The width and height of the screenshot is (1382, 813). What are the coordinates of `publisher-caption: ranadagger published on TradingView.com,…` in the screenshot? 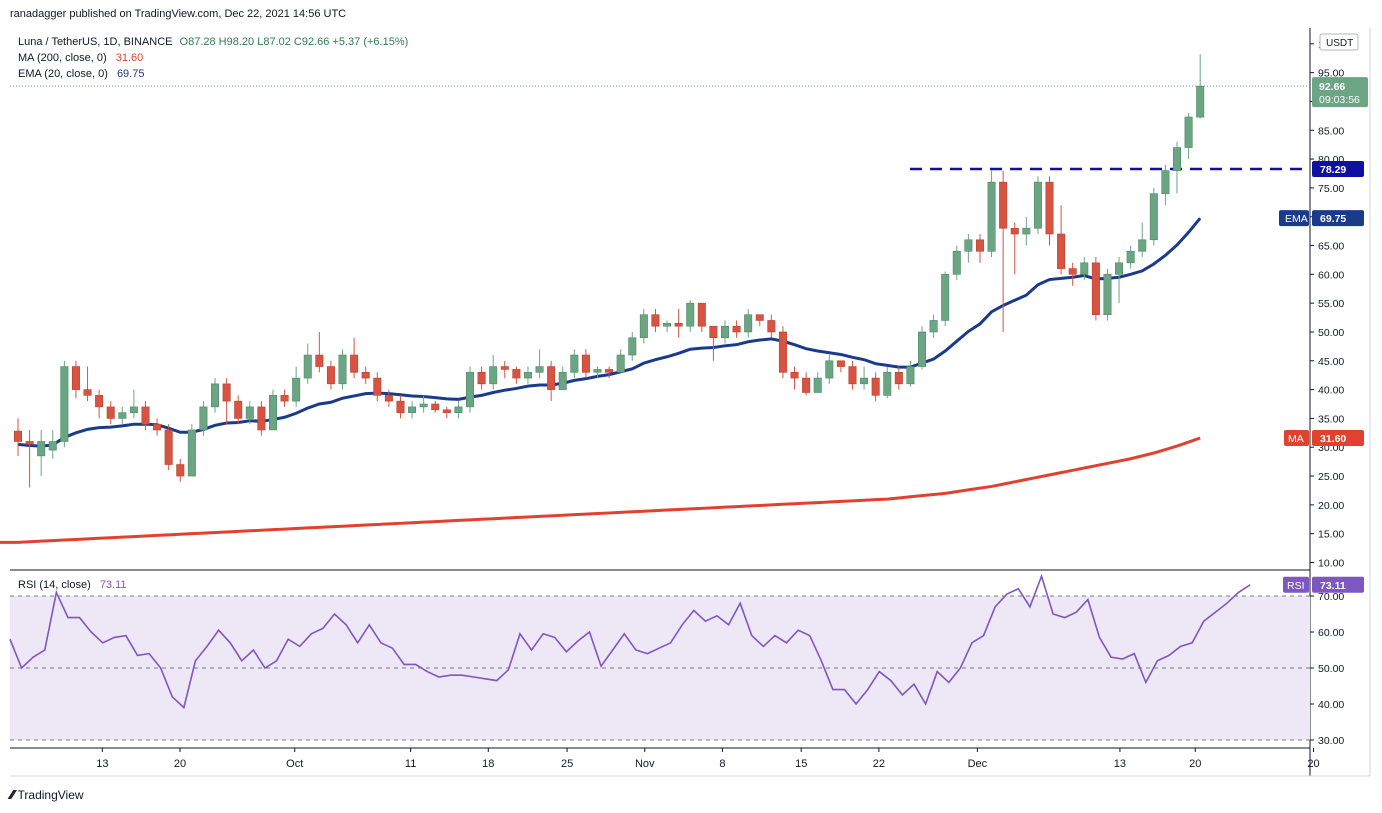 It's located at (178, 14).